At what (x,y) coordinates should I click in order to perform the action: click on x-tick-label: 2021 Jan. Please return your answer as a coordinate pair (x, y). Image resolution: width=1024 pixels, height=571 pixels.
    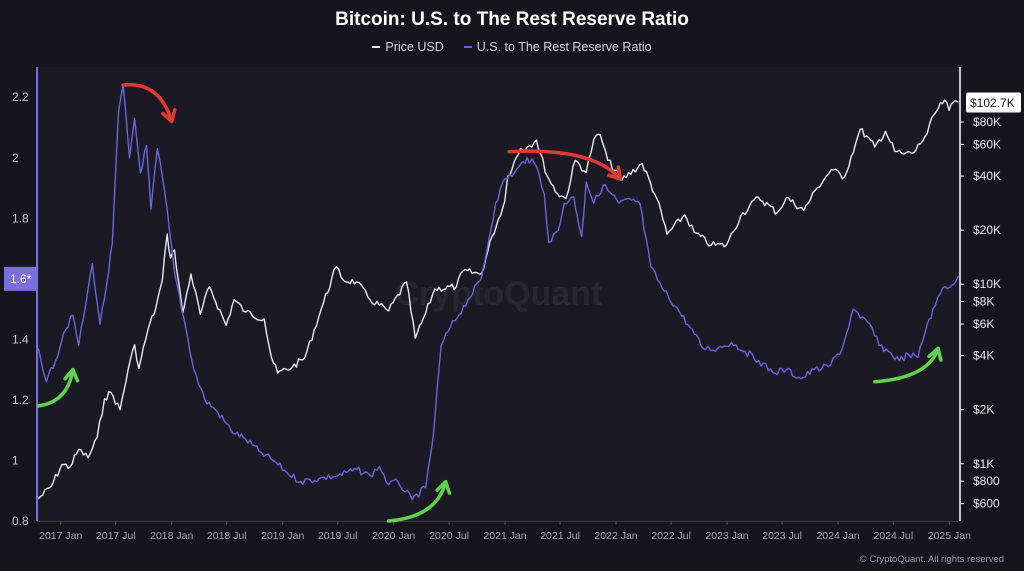
    Looking at the image, I should click on (504, 536).